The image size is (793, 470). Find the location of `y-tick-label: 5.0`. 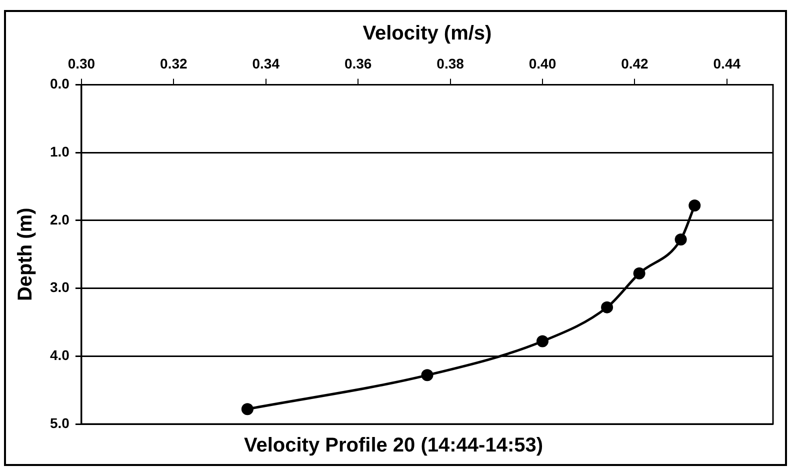

y-tick-label: 5.0 is located at coordinates (60, 422).